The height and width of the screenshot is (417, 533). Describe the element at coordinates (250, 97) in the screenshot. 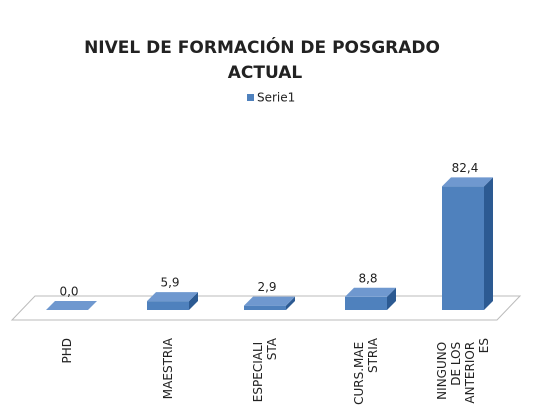

I see `legend-swatch` at that location.